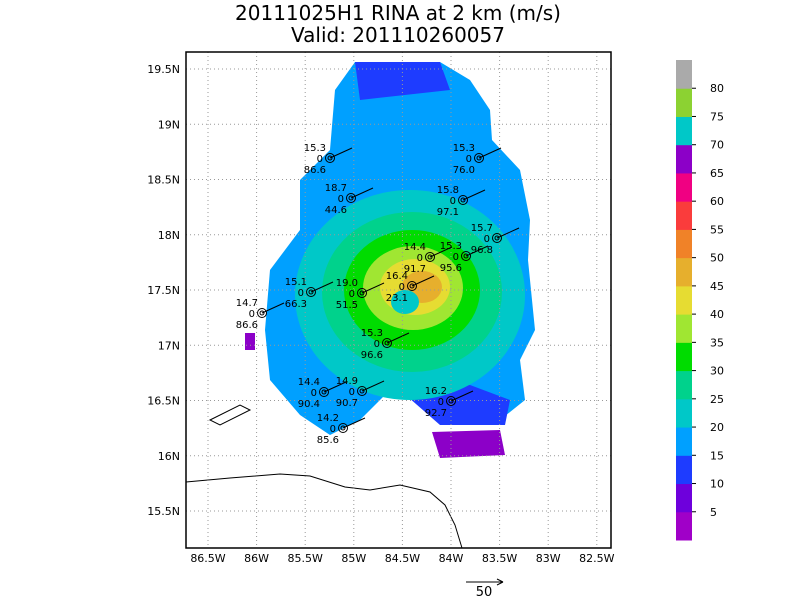 The width and height of the screenshot is (800, 600). Describe the element at coordinates (436, 391) in the screenshot. I see `station-top: 16.2` at that location.